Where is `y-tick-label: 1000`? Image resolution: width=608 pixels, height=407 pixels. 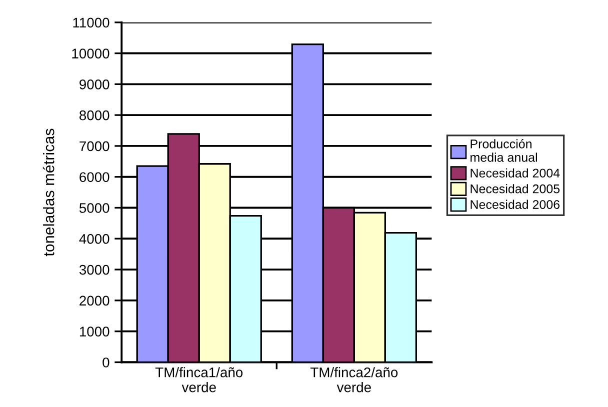
y-tick-label: 1000 is located at coordinates (95, 331).